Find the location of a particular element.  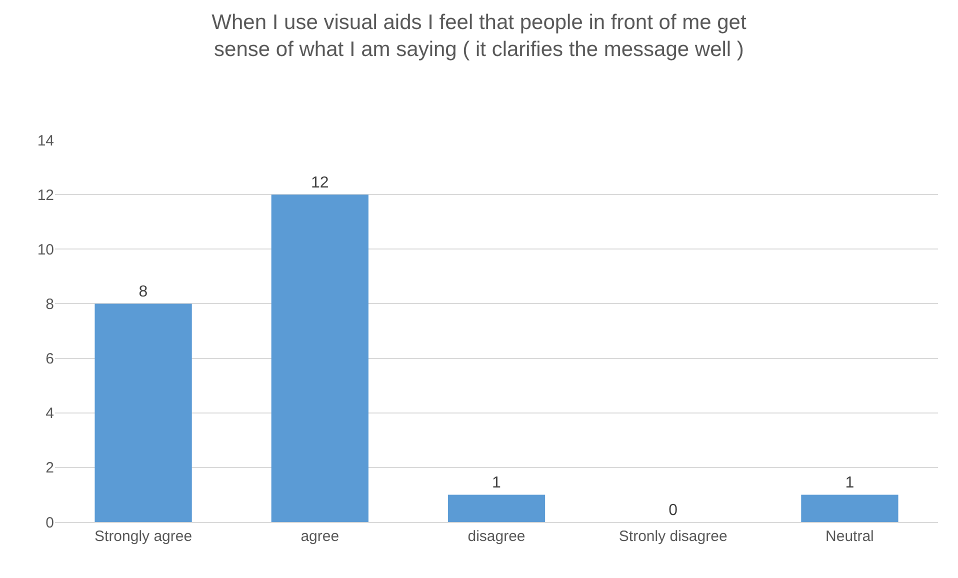

data-label: 0 is located at coordinates (673, 510).